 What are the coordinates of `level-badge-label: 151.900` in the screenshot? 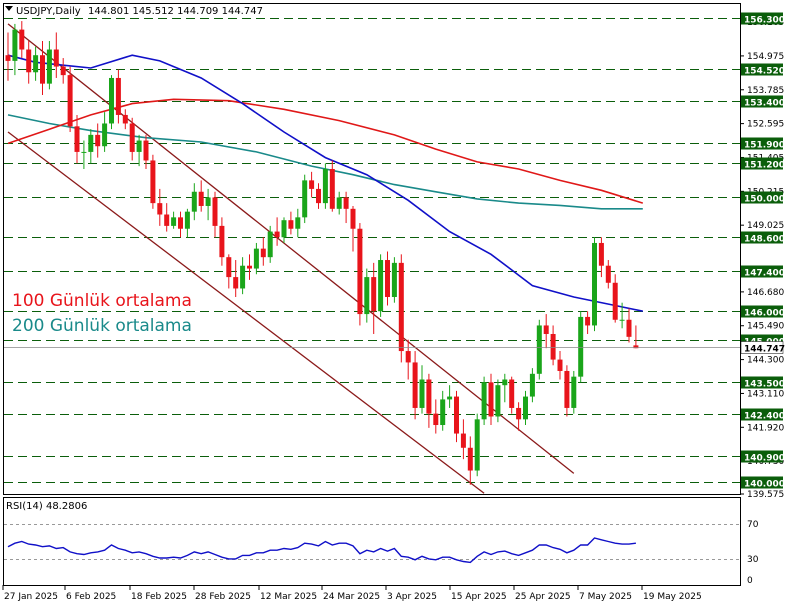 It's located at (764, 146).